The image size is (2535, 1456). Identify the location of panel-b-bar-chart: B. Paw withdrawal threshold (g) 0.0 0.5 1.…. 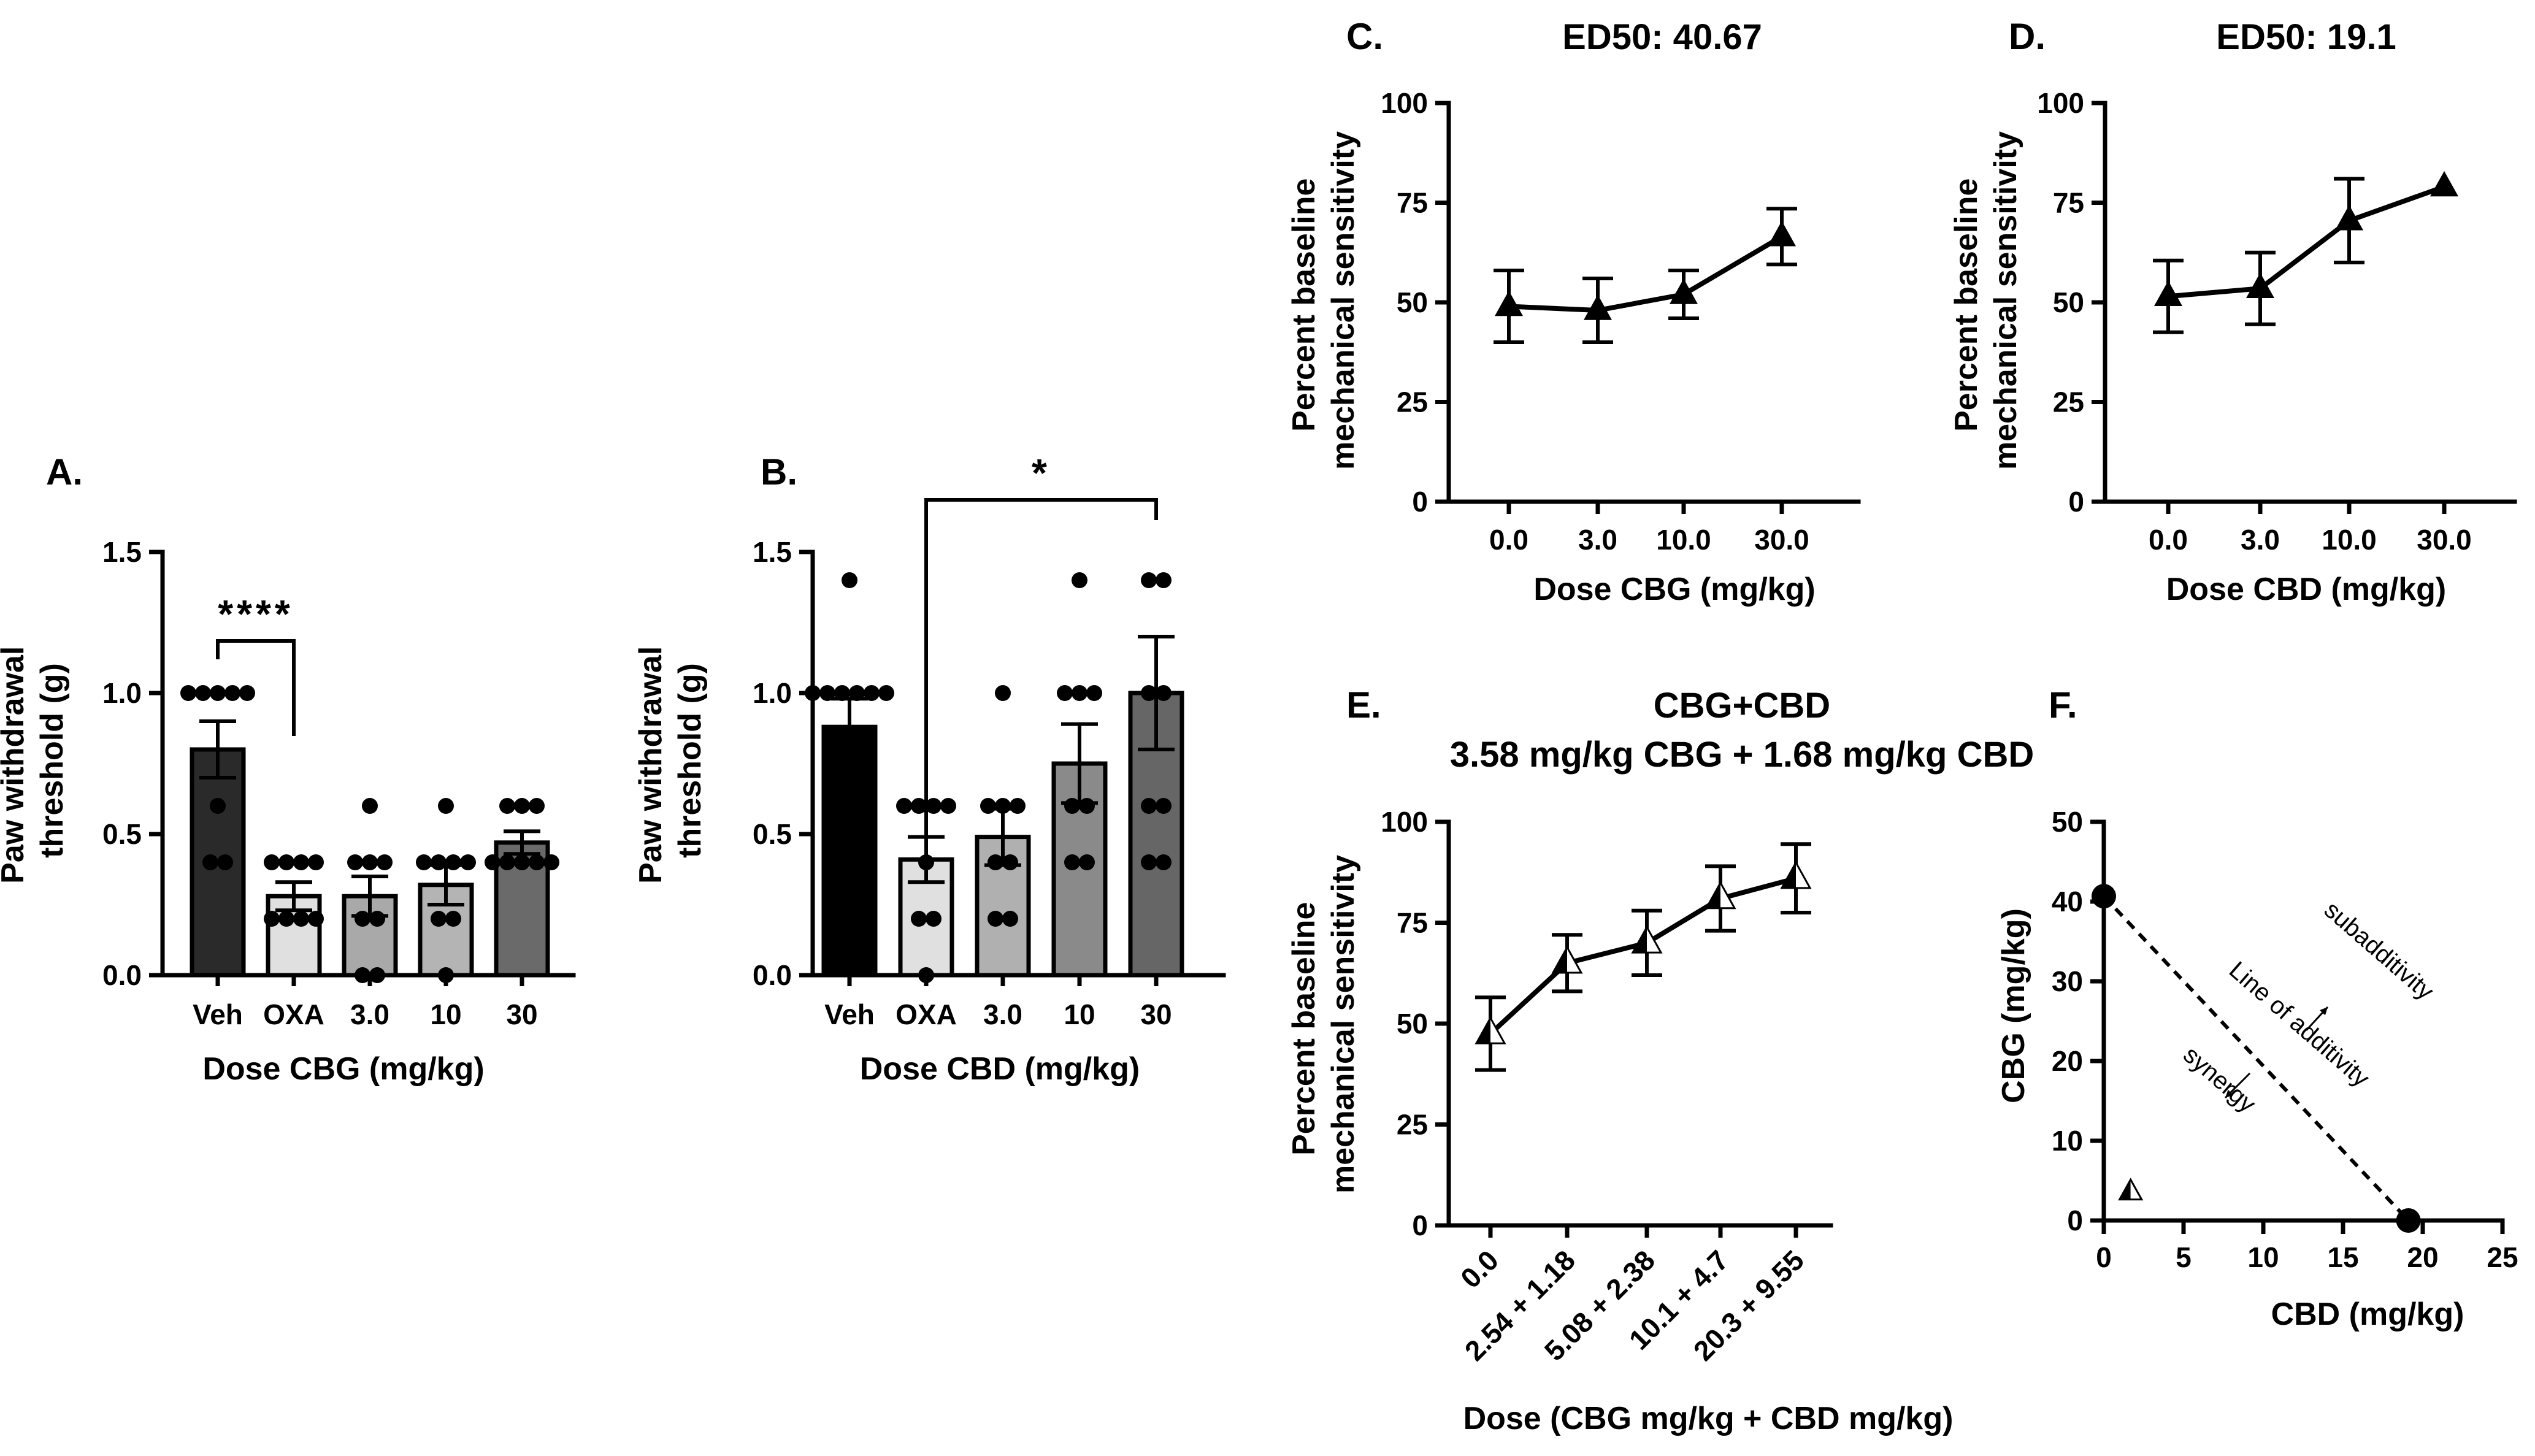
(930, 769).